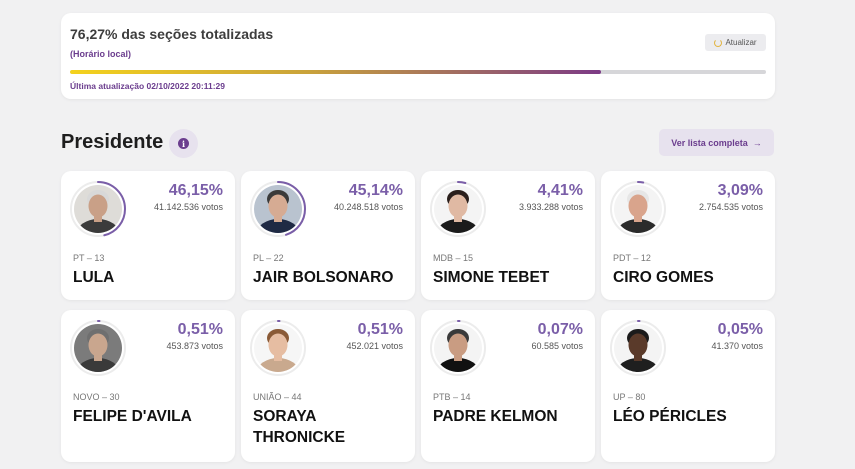 This screenshot has height=469, width=855. I want to click on info-icon: i, so click(183, 143).